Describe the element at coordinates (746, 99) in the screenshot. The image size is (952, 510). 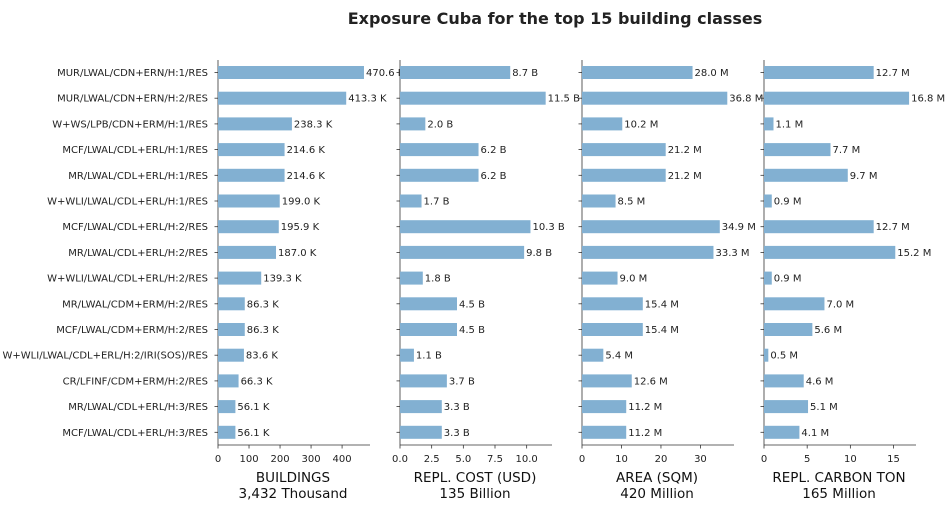
I see `bar-value-label: 36.8 M` at that location.